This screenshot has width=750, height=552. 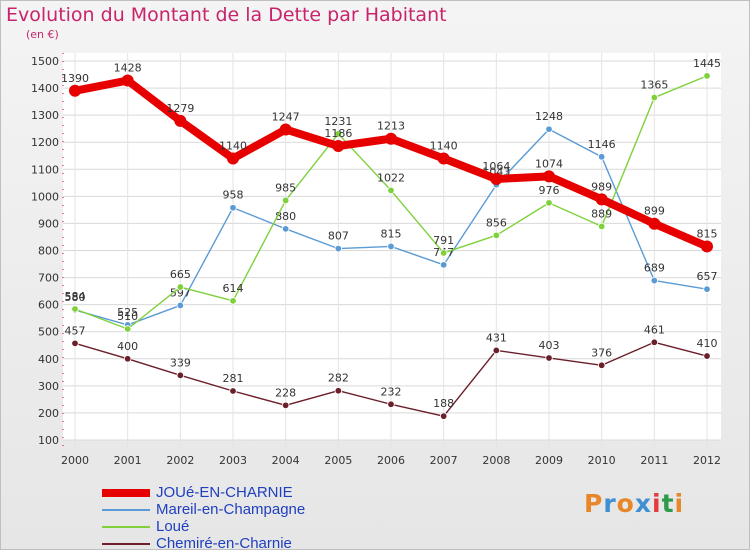 What do you see at coordinates (45, 196) in the screenshot?
I see `y-tick-label: 1000` at bounding box center [45, 196].